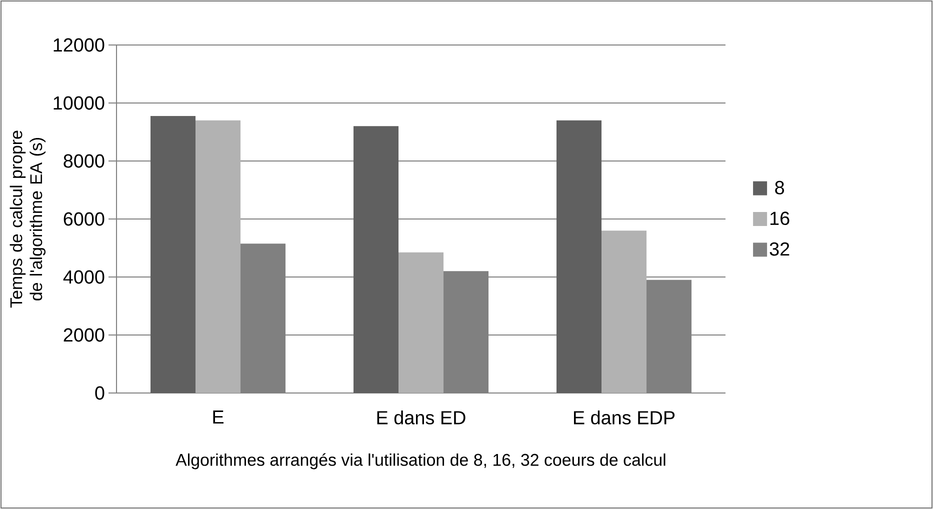 This screenshot has height=509, width=933. I want to click on legend-label: 8, so click(779, 187).